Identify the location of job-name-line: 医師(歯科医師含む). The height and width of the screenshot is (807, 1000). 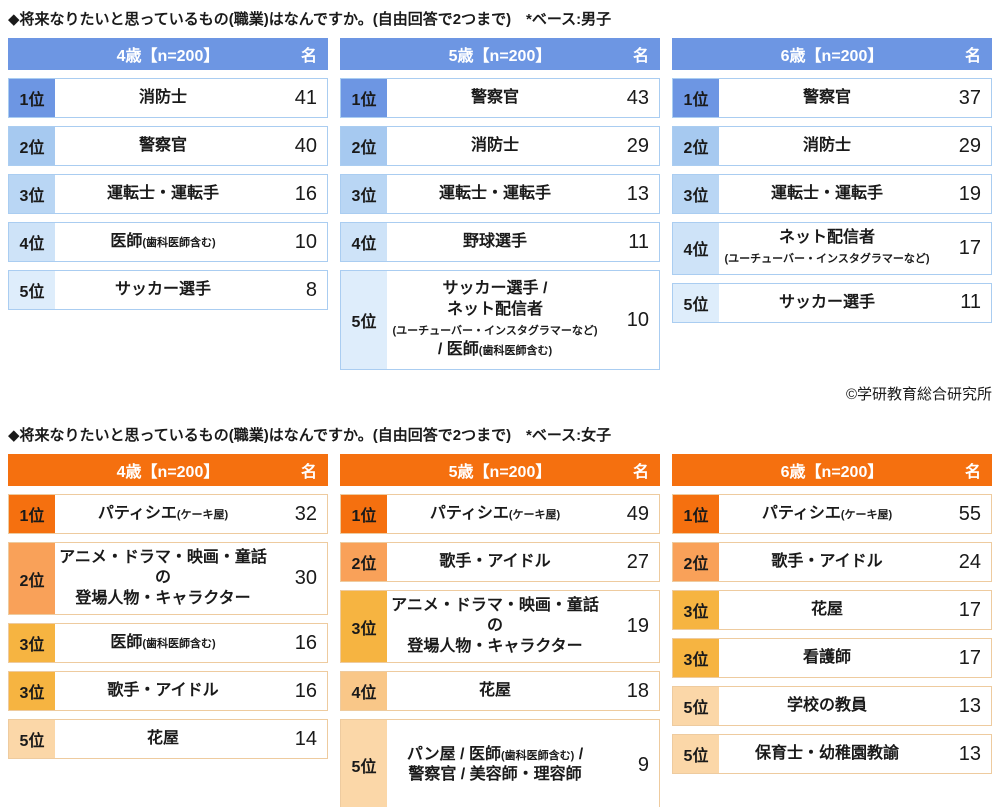
(163, 643).